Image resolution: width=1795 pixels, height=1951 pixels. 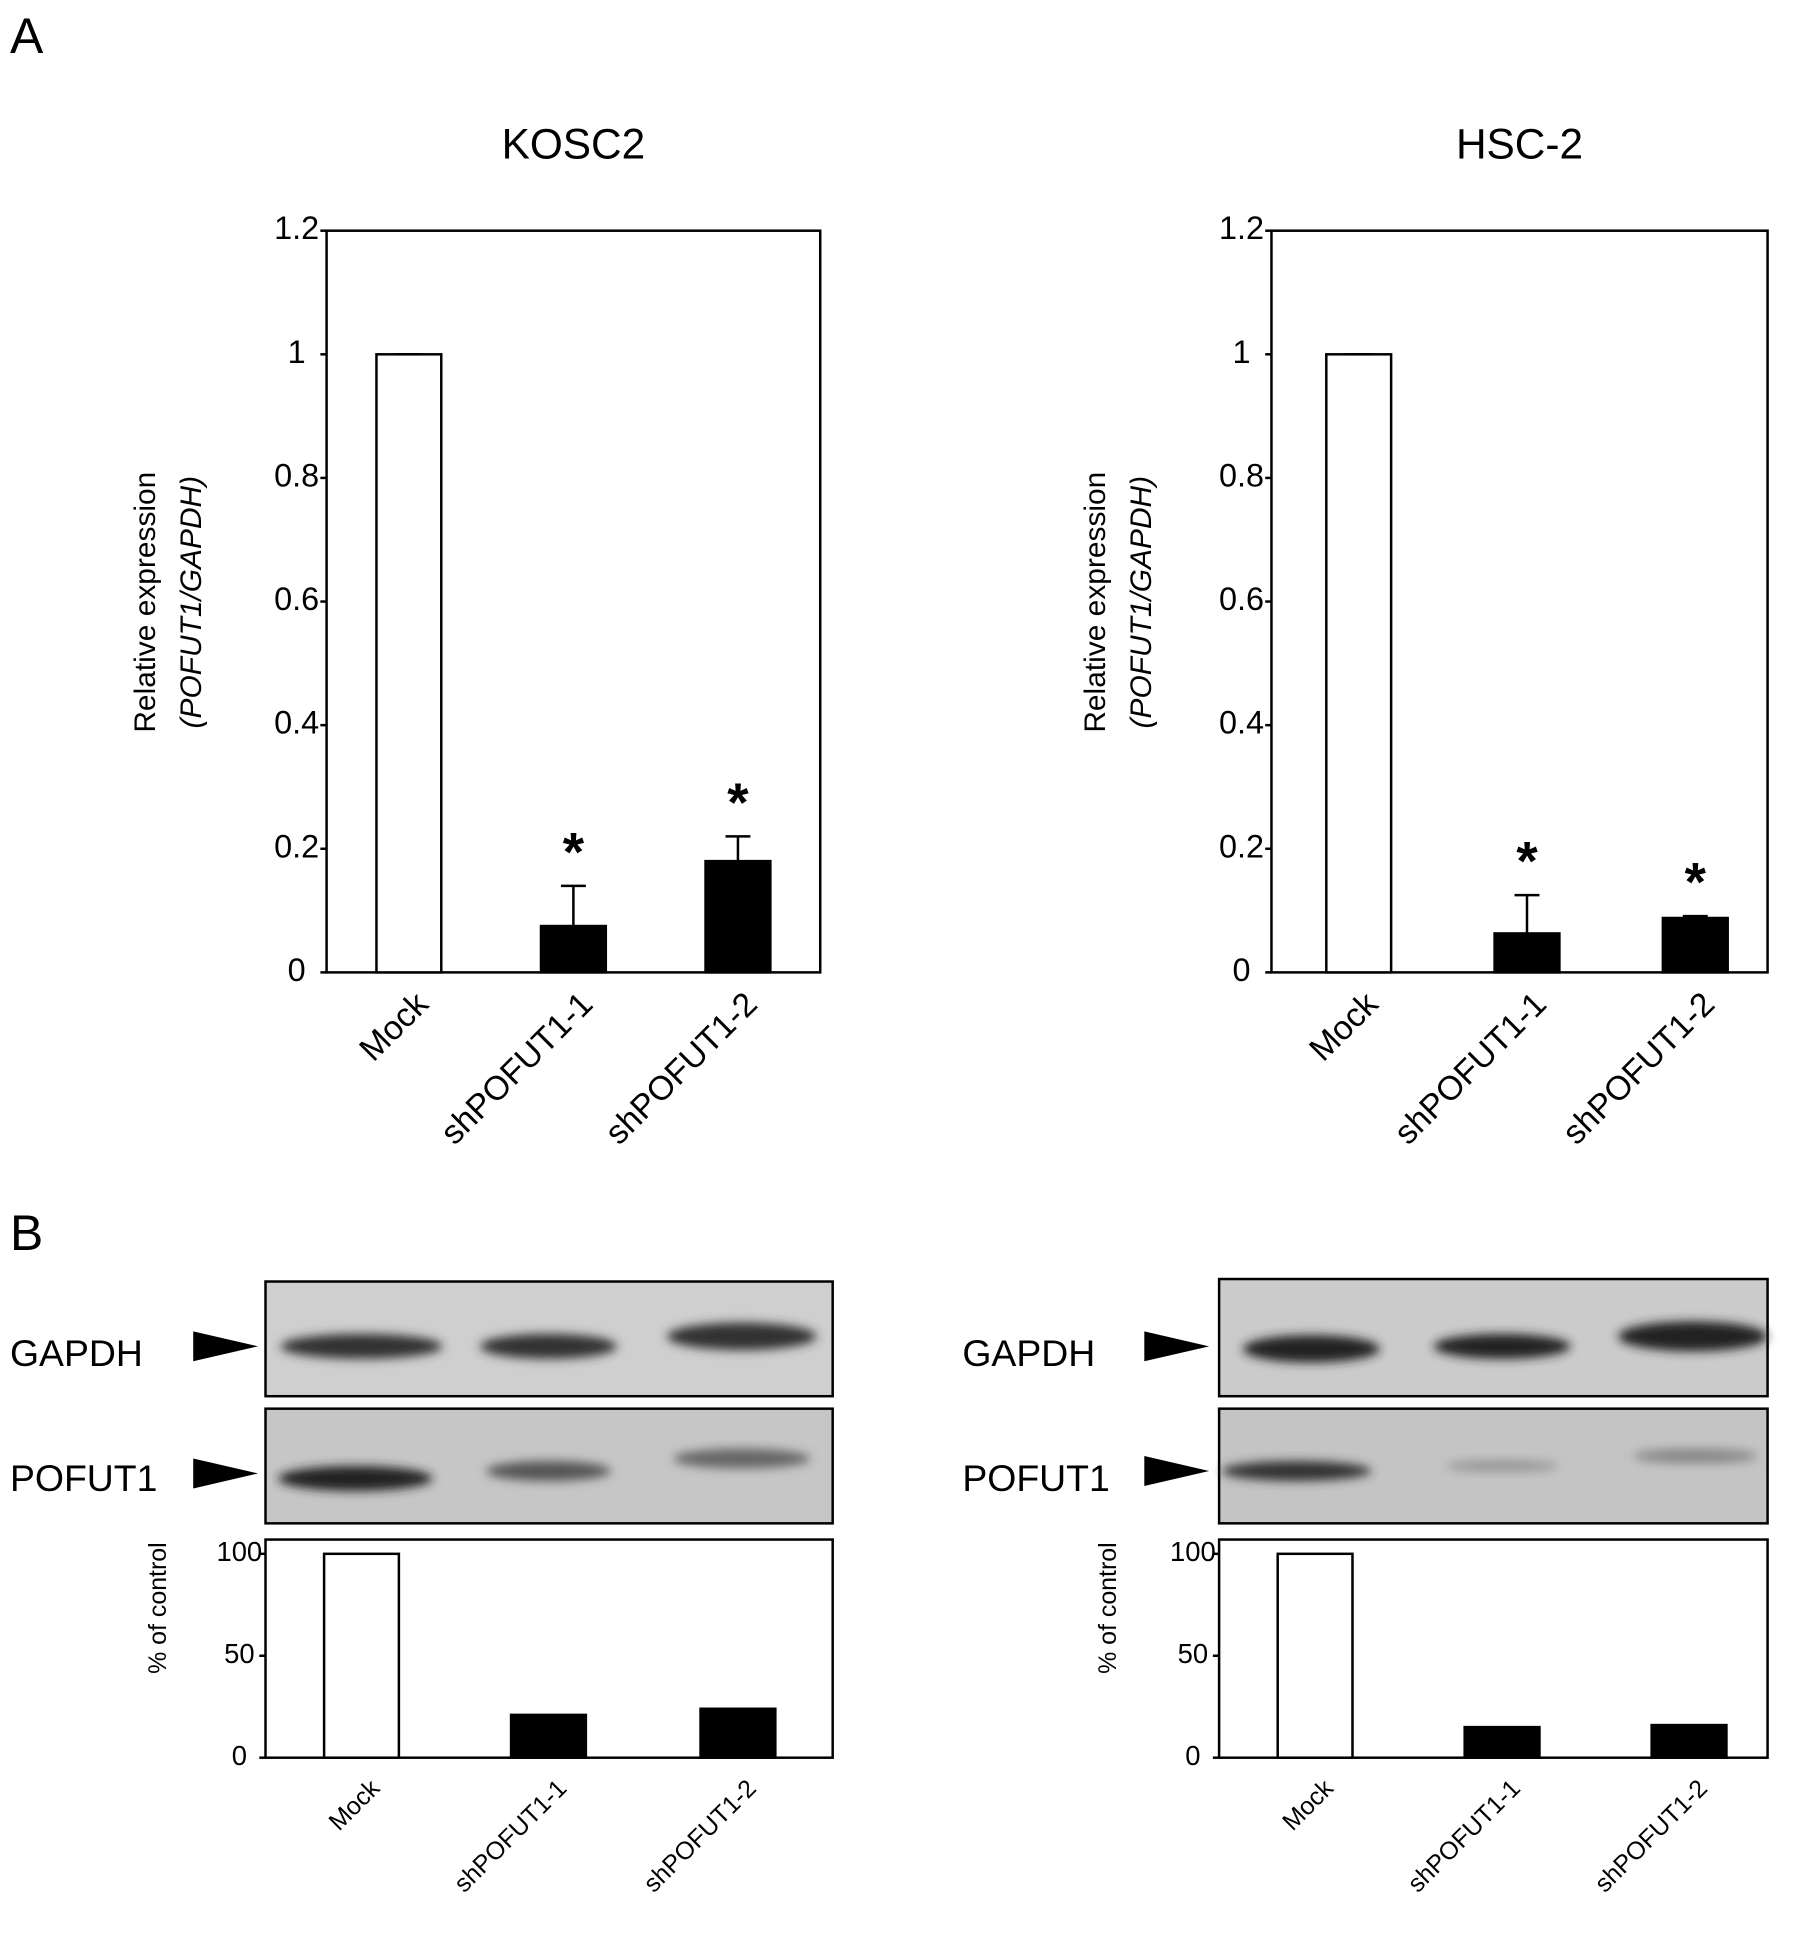 What do you see at coordinates (574, 143) in the screenshot?
I see `chart-title: KOSC2` at bounding box center [574, 143].